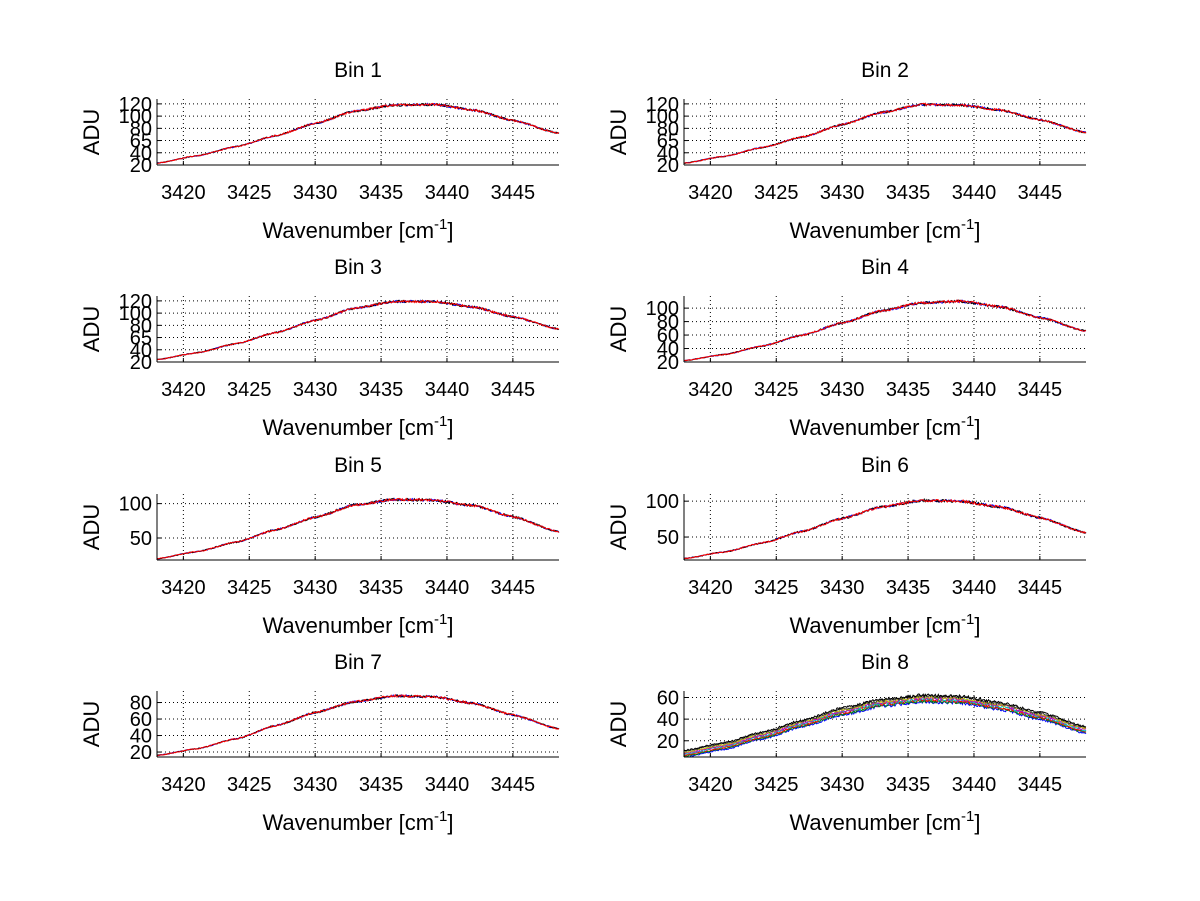 The height and width of the screenshot is (901, 1200). Describe the element at coordinates (885, 267) in the screenshot. I see `subplot-title: Bin 4` at that location.